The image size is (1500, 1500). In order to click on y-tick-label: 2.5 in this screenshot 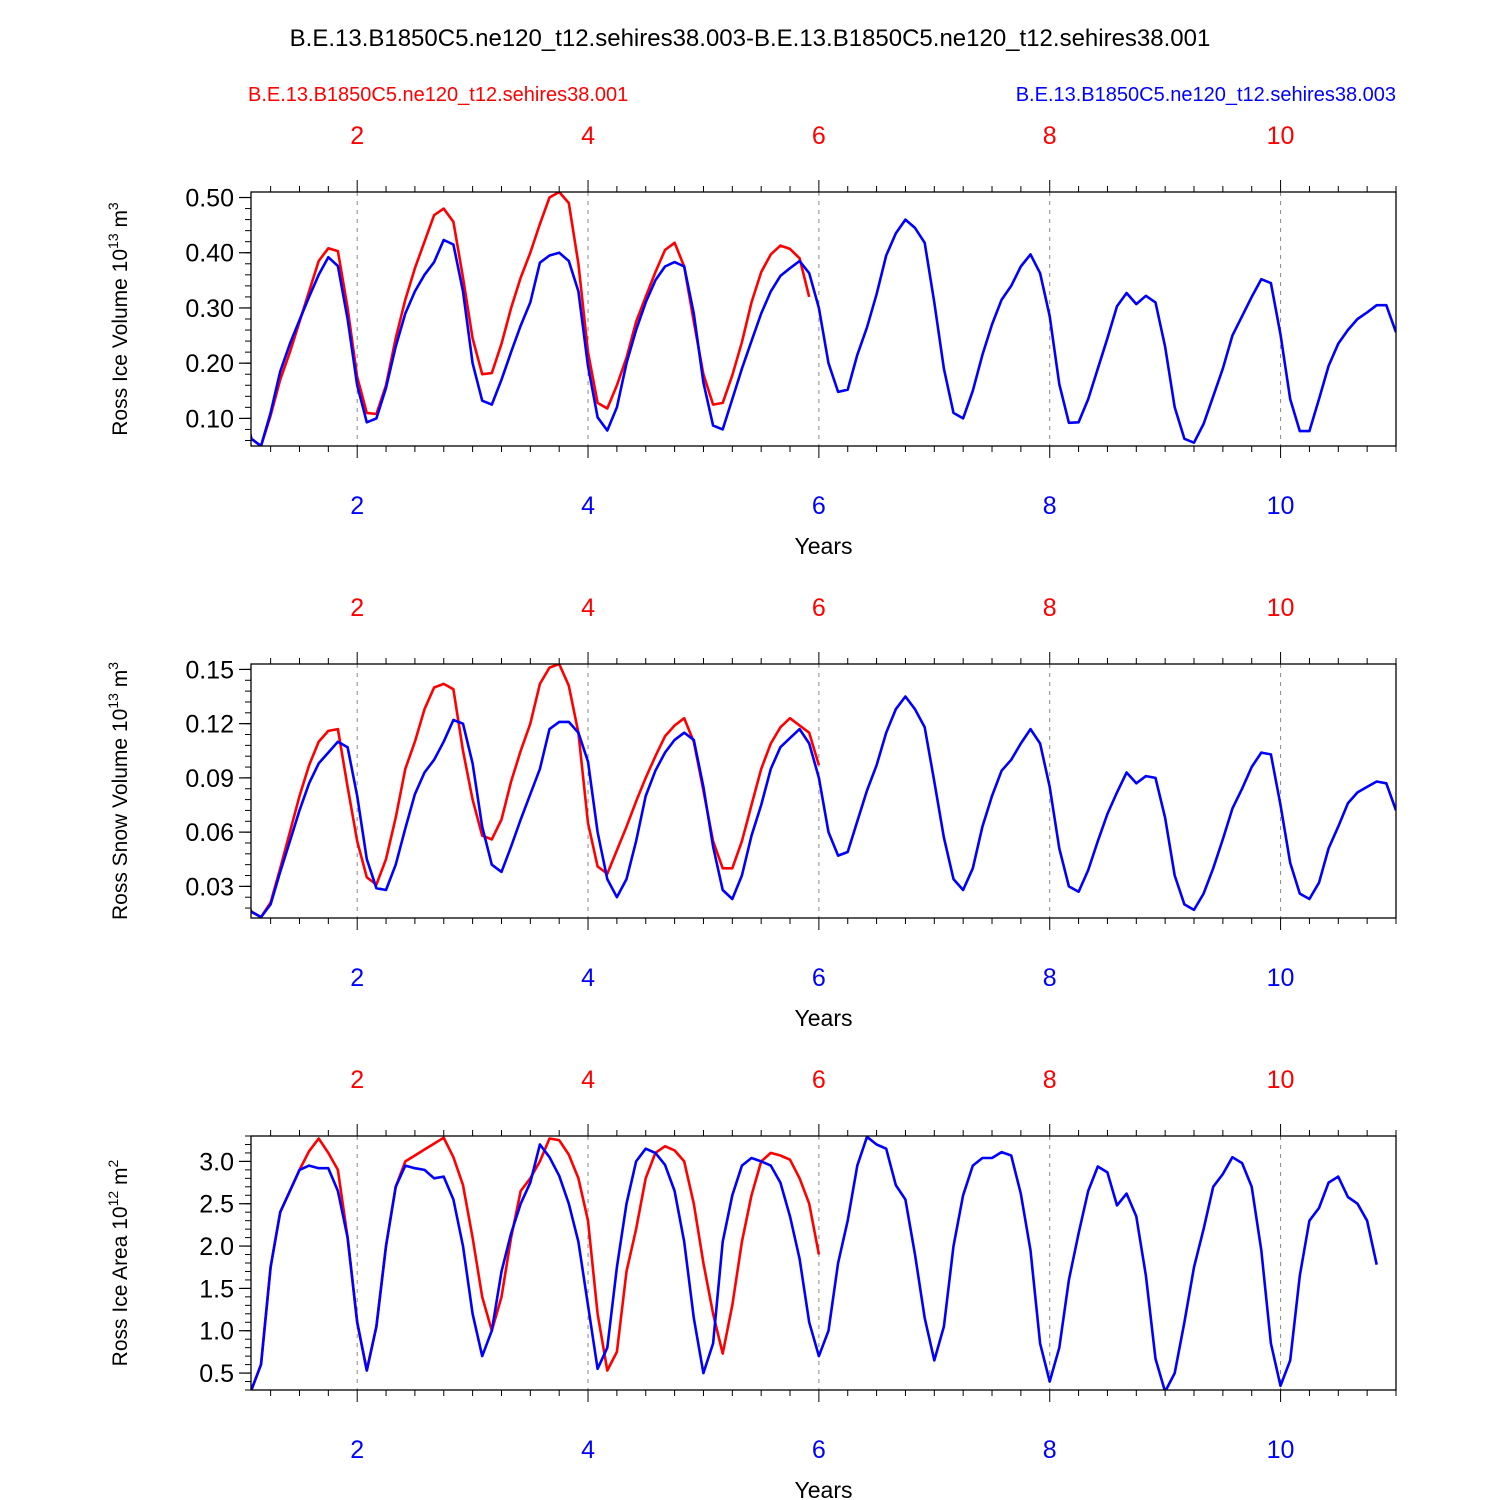, I will do `click(216, 1205)`.